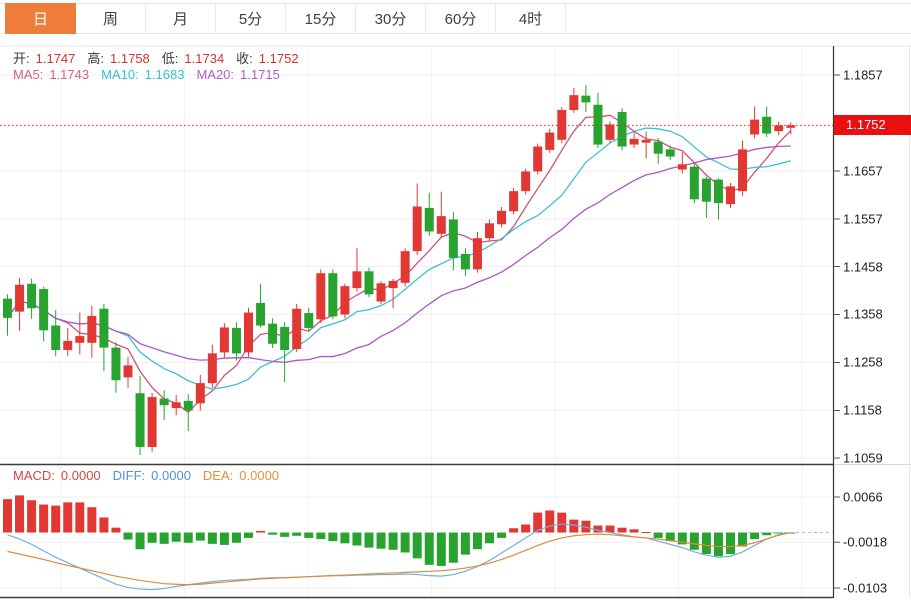  What do you see at coordinates (251, 18) in the screenshot?
I see `tab-5min: 5分` at bounding box center [251, 18].